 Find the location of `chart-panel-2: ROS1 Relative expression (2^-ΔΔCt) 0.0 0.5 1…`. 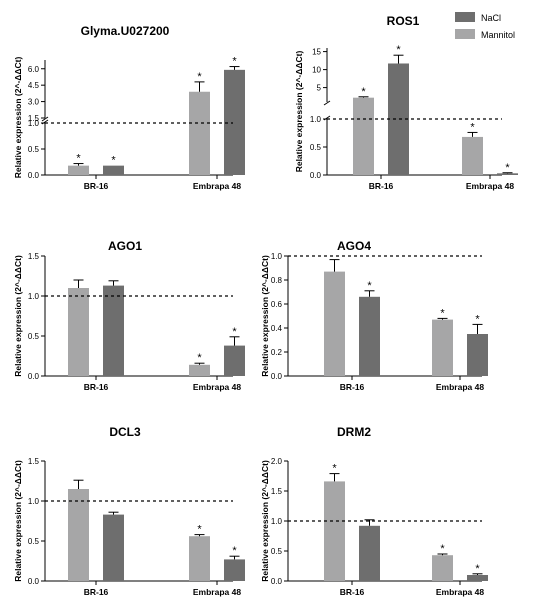

chart-panel-2: ROS1 Relative expression (2^-ΔΔCt) 0.0 0.5 1… is located at coordinates (406, 102).